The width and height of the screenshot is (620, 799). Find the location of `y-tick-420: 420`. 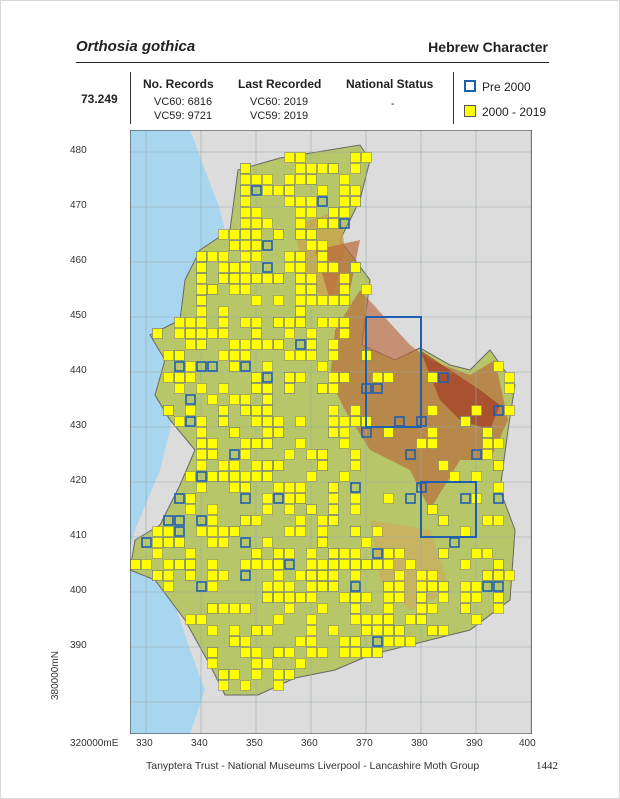

y-tick-420: 420 is located at coordinates (78, 480).